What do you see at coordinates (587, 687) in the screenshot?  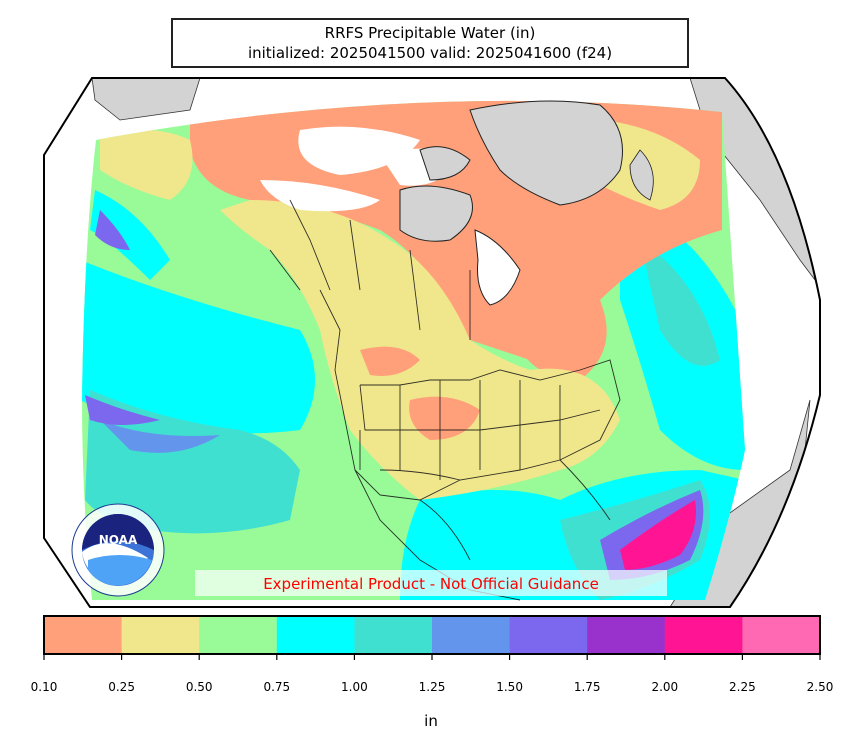 I see `colorbar-tick-label: 1.75` at bounding box center [587, 687].